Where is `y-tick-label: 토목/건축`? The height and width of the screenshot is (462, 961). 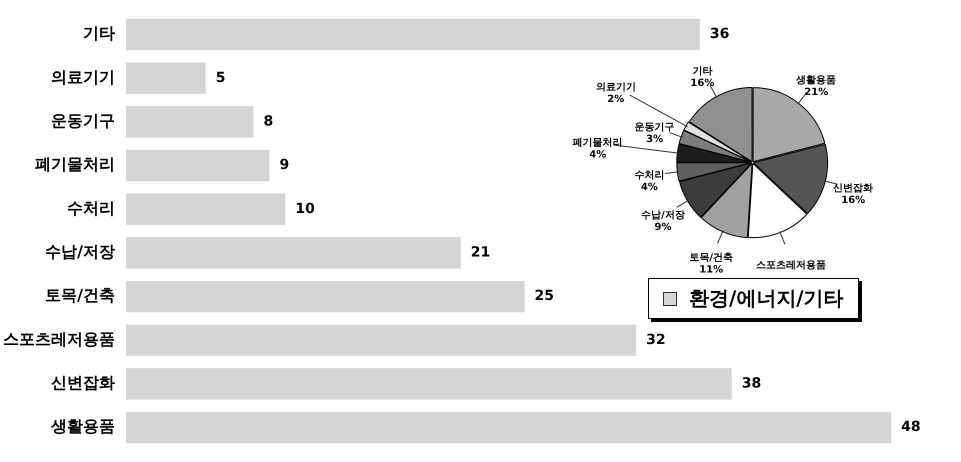 y-tick-label: 토목/건축 is located at coordinates (80, 295).